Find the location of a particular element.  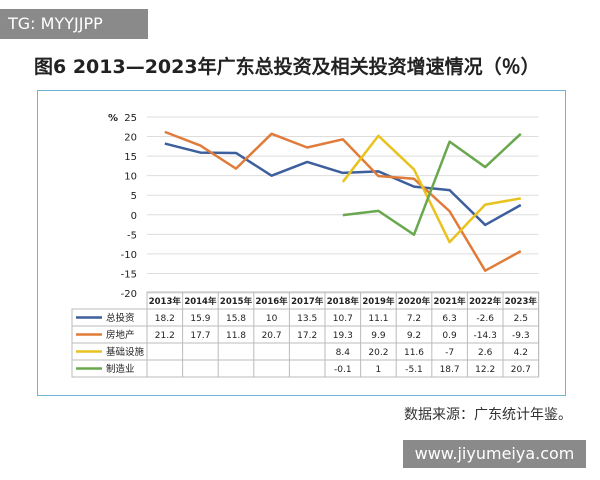

data-label: 10 is located at coordinates (272, 319).